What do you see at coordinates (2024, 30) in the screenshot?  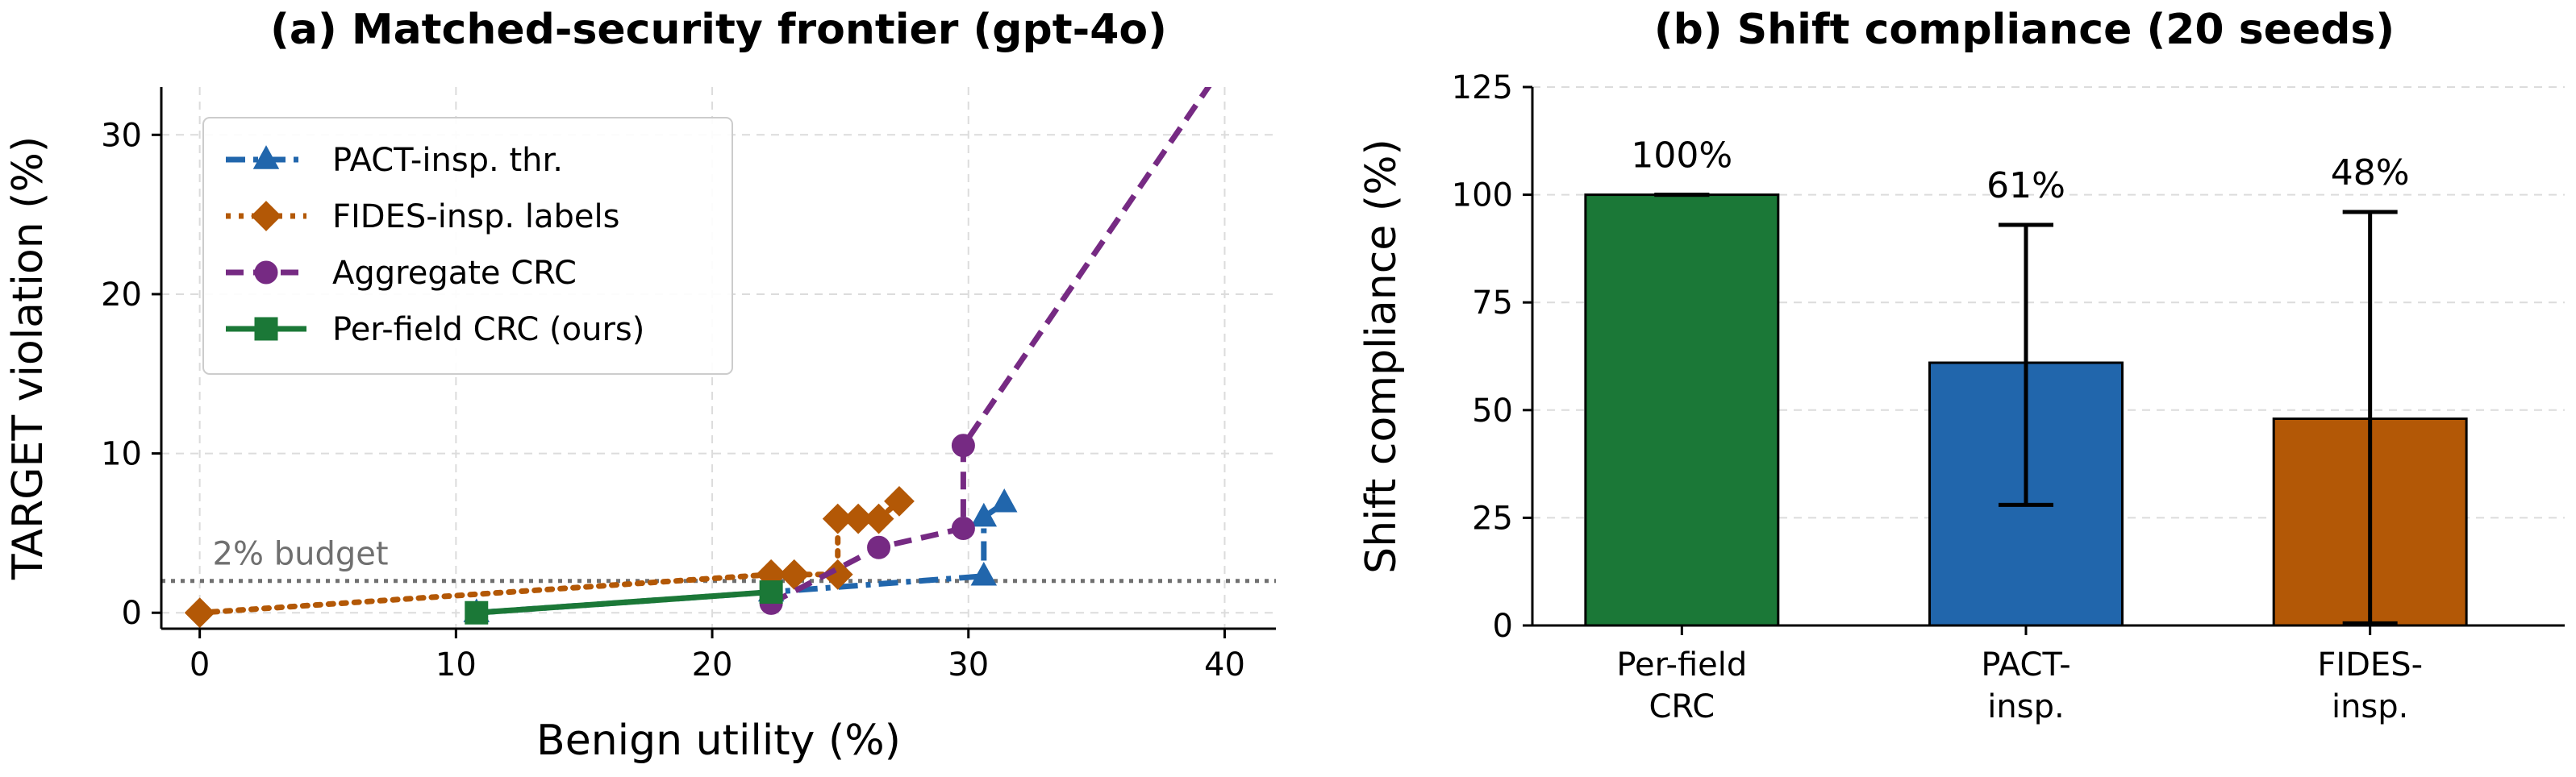 I see `panel-b-title: (b) Shift compliance (20 seeds)` at bounding box center [2024, 30].